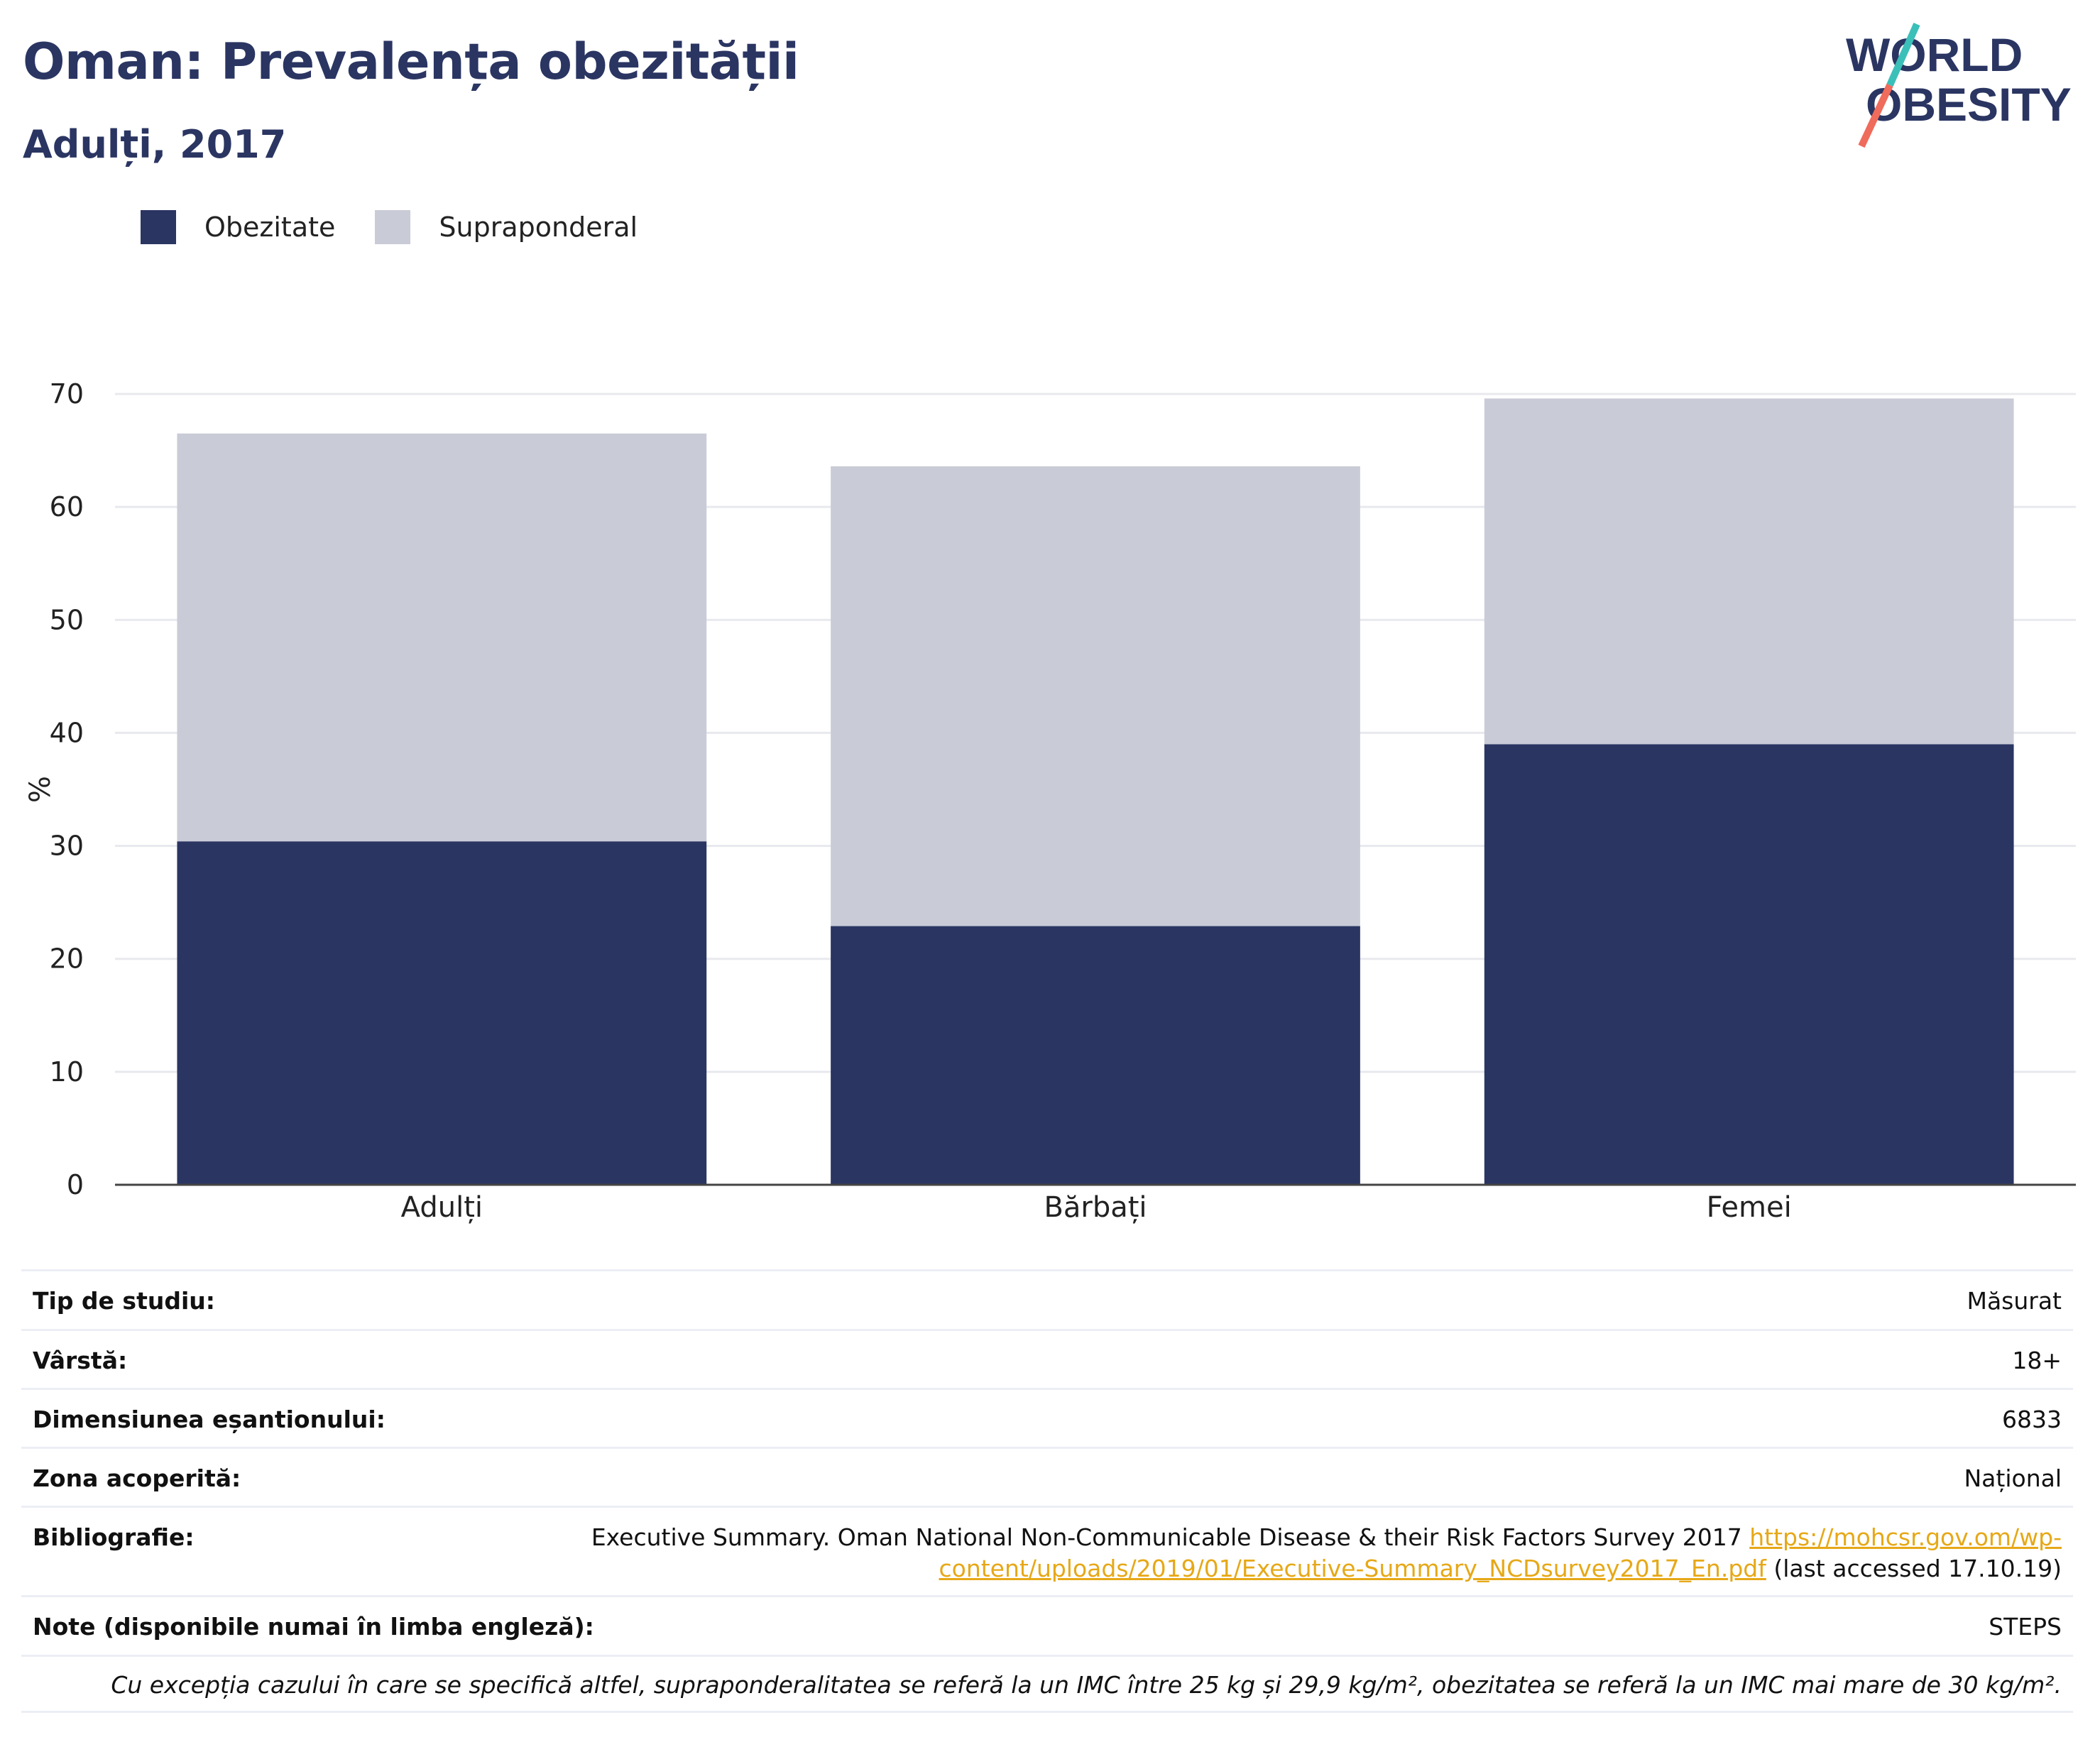  I want to click on logo-line1: WORLD, so click(1934, 54).